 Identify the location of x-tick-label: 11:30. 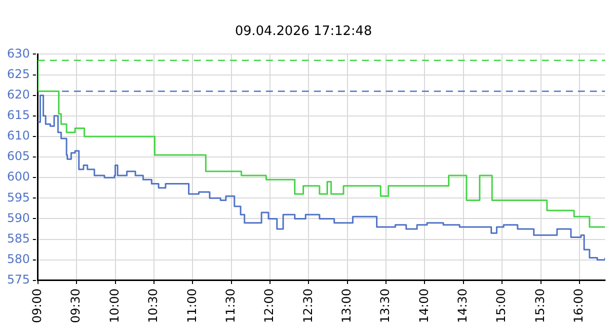
(230, 306).